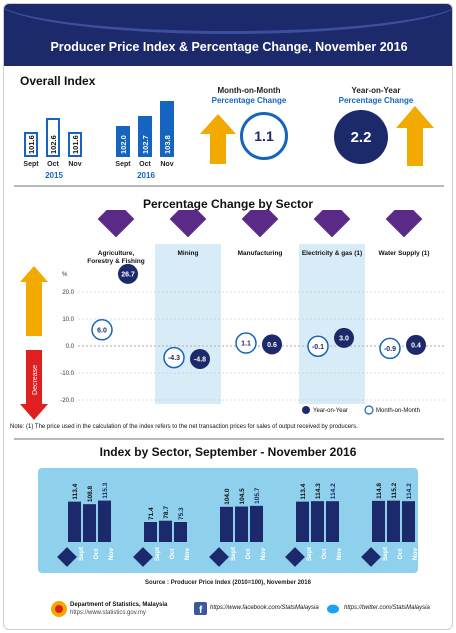 This screenshot has width=456, height=633. What do you see at coordinates (116, 253) in the screenshot?
I see `sector-label: Agriculture,` at bounding box center [116, 253].